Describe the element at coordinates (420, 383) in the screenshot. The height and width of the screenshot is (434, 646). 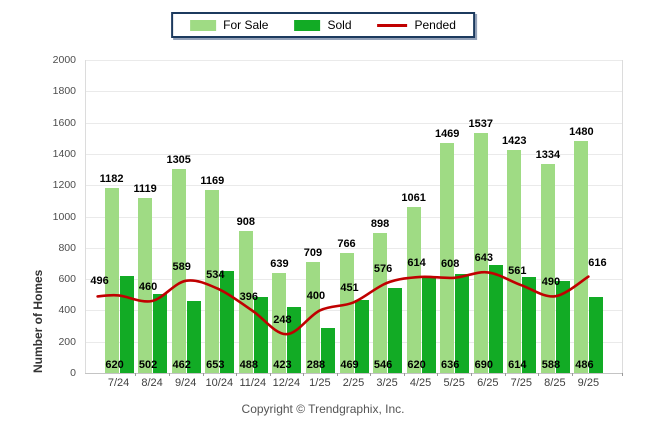
I see `x-tick-label: 4/25` at that location.